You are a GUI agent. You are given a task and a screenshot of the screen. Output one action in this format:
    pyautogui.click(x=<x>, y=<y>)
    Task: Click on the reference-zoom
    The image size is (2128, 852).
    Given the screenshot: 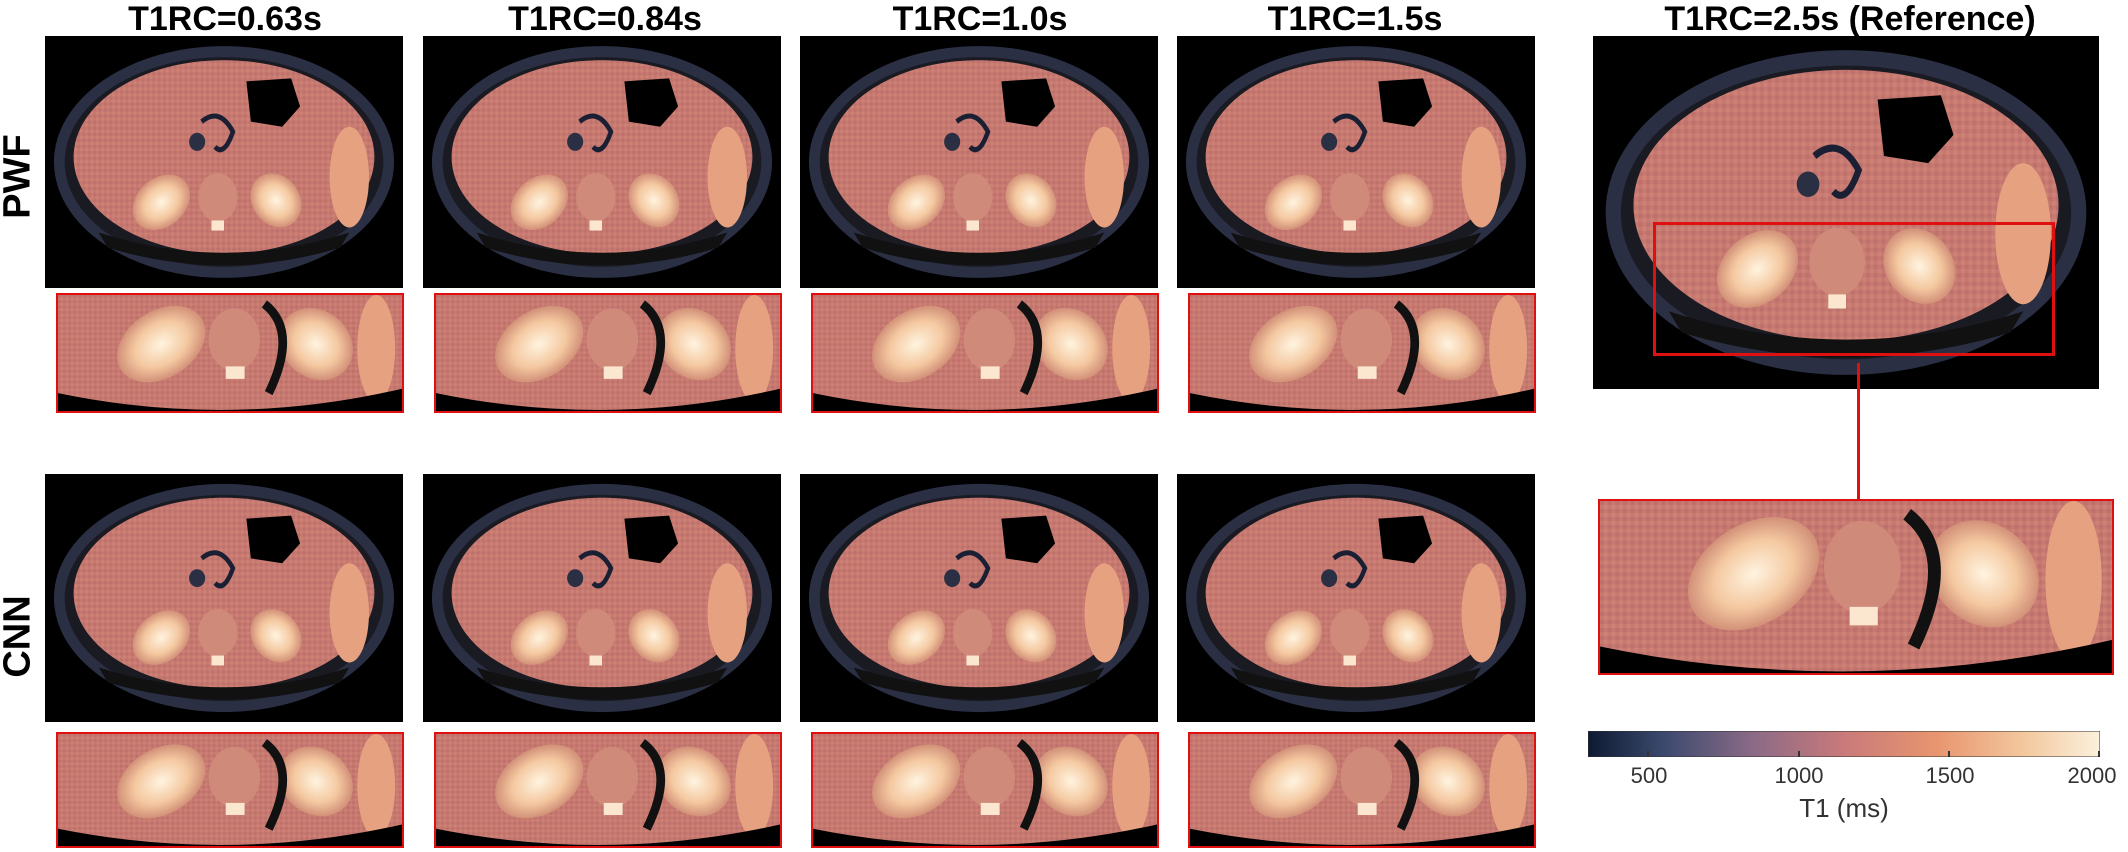 What is the action you would take?
    pyautogui.click(x=1856, y=587)
    